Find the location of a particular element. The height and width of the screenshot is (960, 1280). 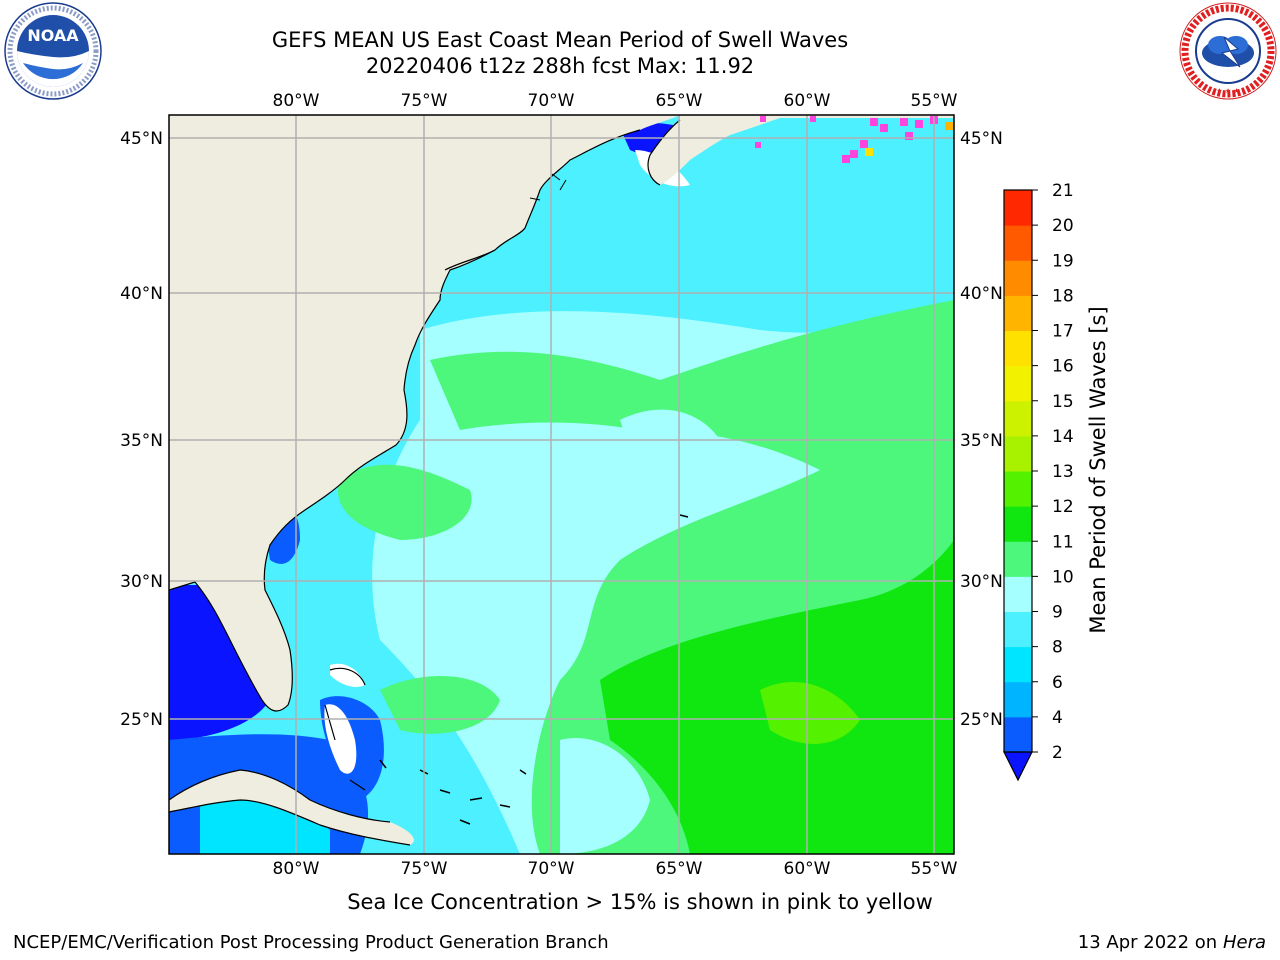

colorbar-level-label: 8 is located at coordinates (1057, 648).